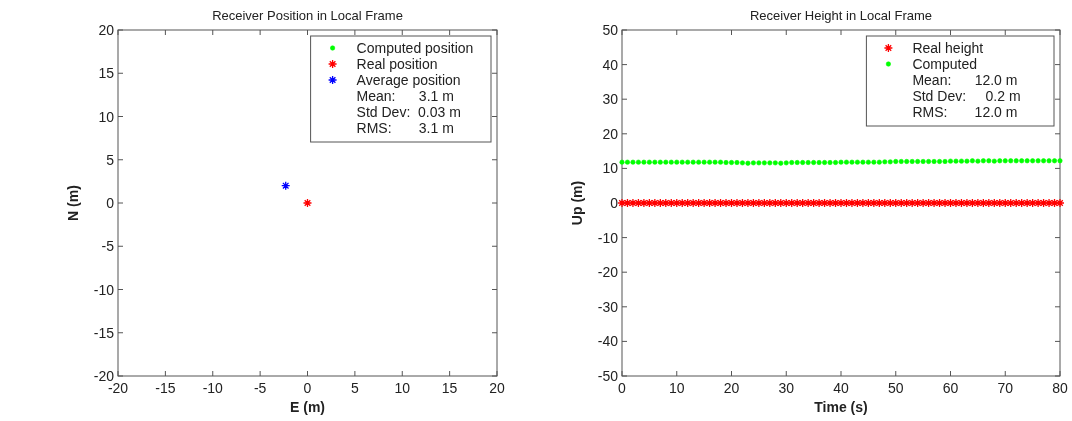 The image size is (1072, 421). I want to click on chart-title: Receiver Position in Local Frame, so click(307, 15).